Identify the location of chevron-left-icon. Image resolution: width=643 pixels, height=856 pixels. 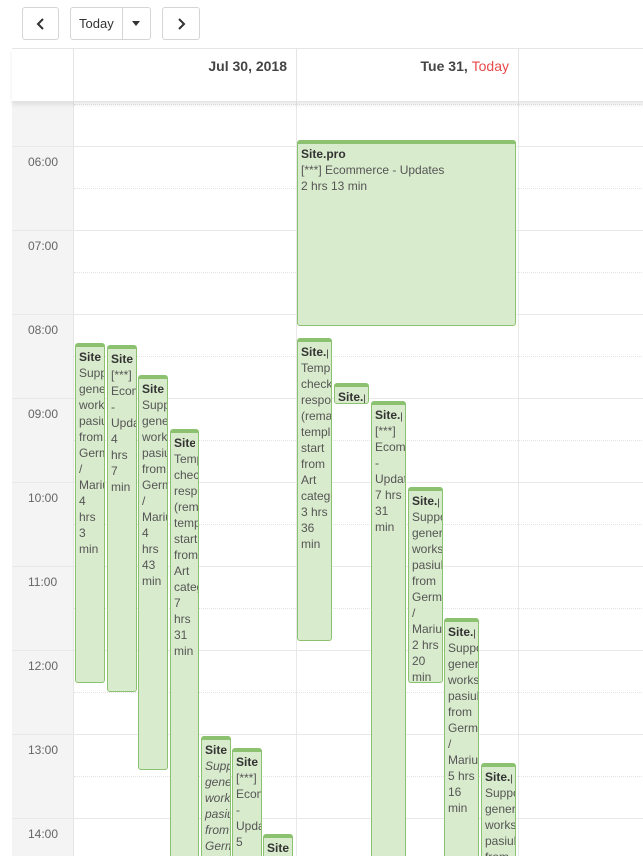
(40, 23).